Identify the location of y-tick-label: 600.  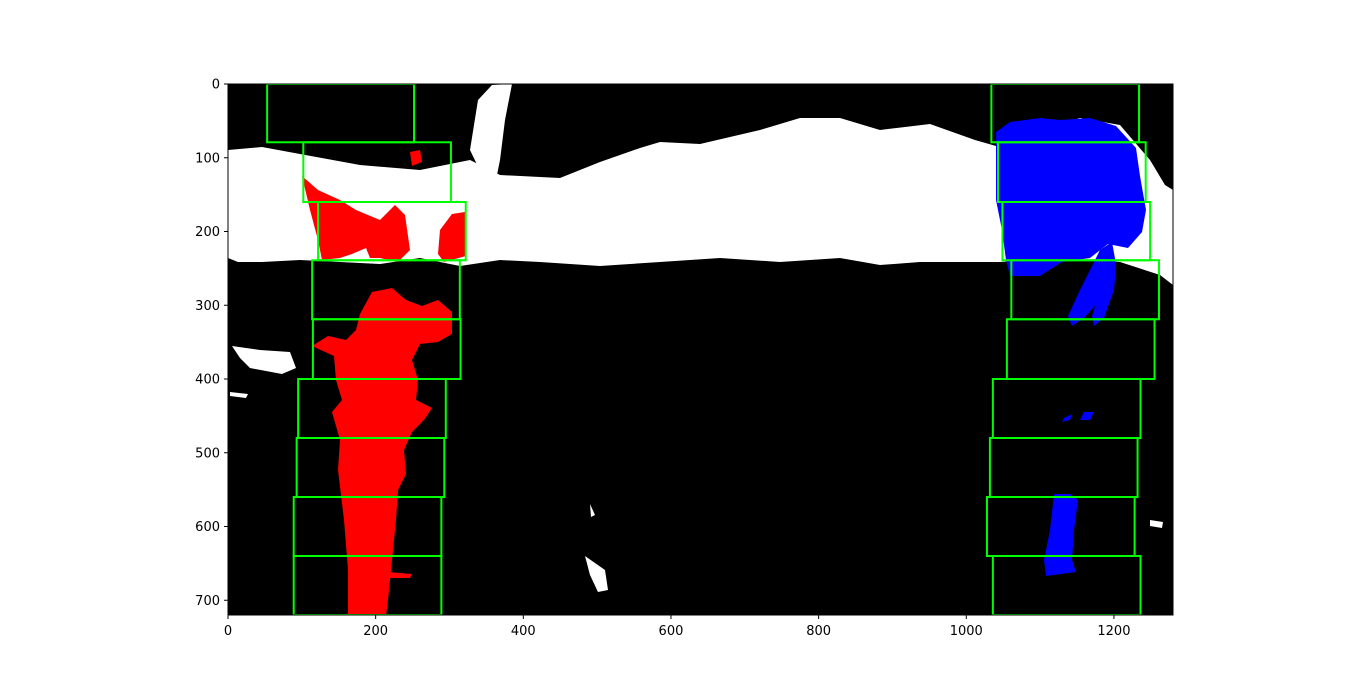
(207, 527).